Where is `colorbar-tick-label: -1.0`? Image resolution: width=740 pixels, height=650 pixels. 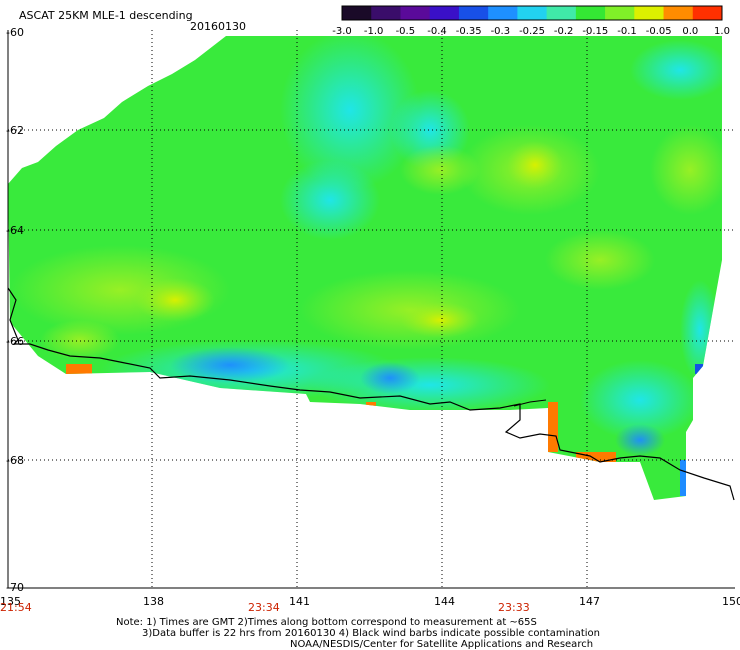
colorbar-tick-label: -1.0 is located at coordinates (373, 31).